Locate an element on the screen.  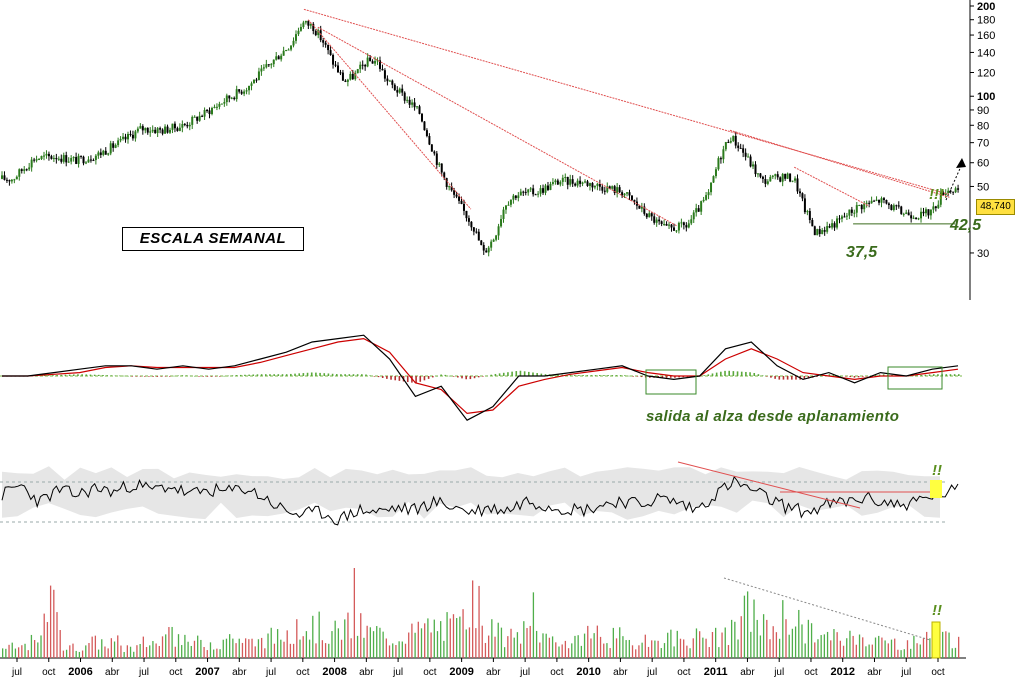
breakout-arrow-head is located at coordinates (961, 163).